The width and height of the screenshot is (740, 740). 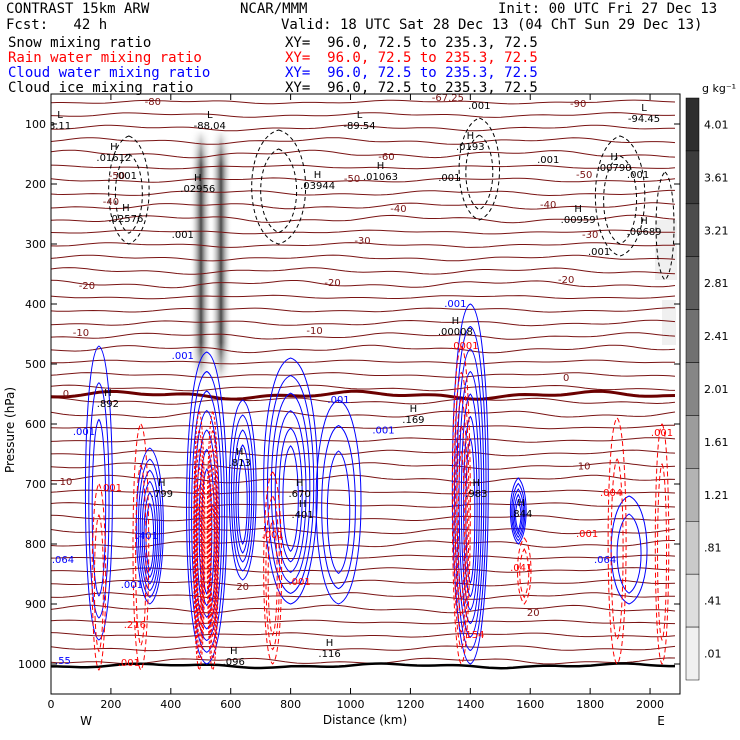 What do you see at coordinates (162, 494) in the screenshot?
I see `extremum-value: .799` at bounding box center [162, 494].